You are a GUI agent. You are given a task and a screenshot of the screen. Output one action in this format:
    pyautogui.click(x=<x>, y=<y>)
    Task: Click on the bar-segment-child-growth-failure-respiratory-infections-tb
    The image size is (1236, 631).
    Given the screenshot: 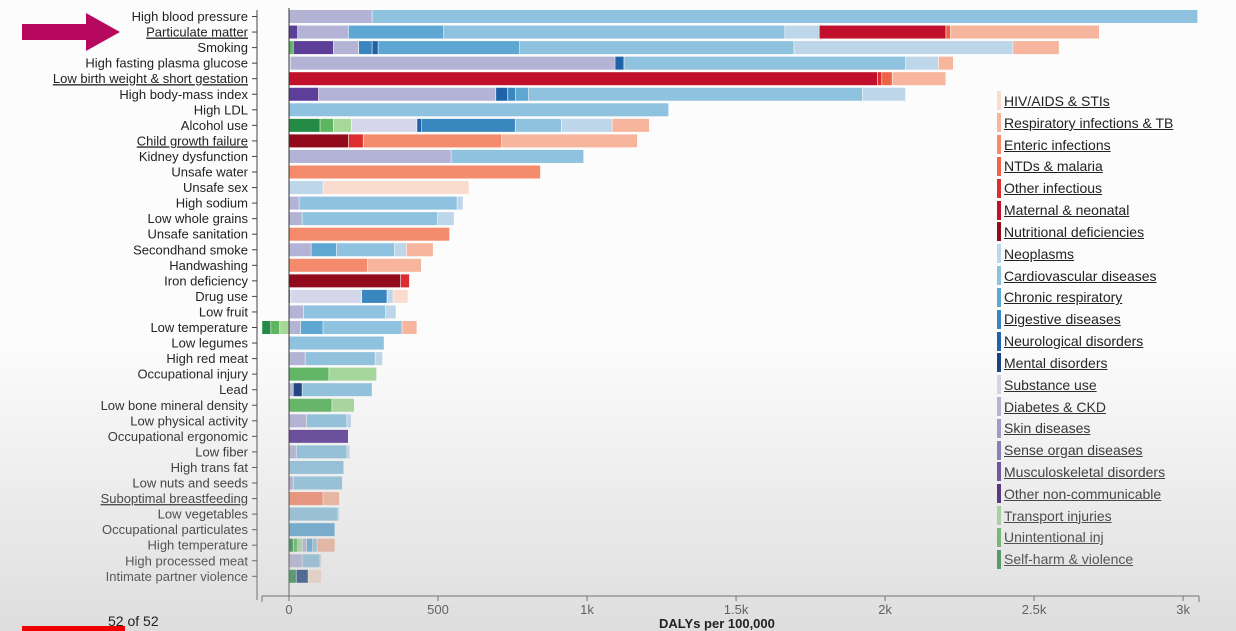 What is the action you would take?
    pyautogui.click(x=570, y=141)
    